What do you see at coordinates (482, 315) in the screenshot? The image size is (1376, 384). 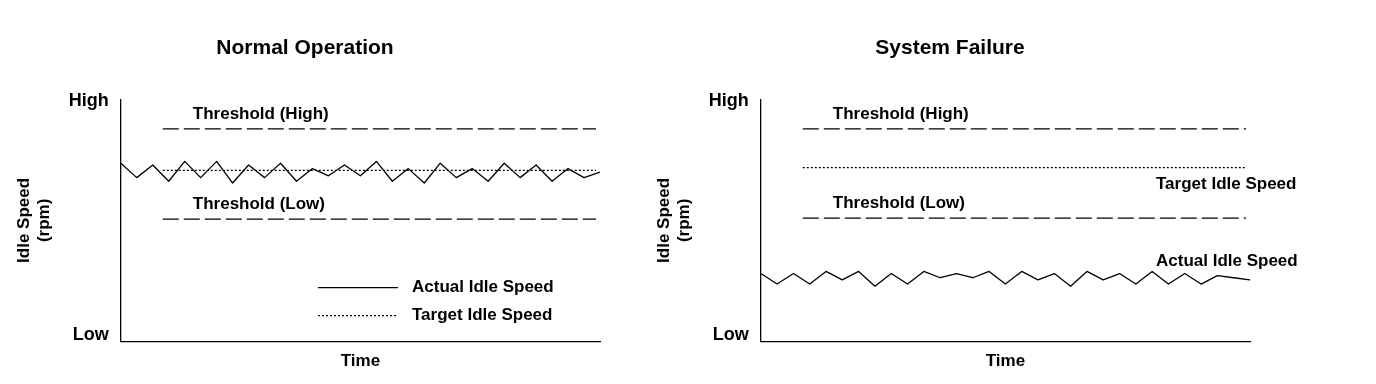 I see `legend-label: Target Idle Speed` at bounding box center [482, 315].